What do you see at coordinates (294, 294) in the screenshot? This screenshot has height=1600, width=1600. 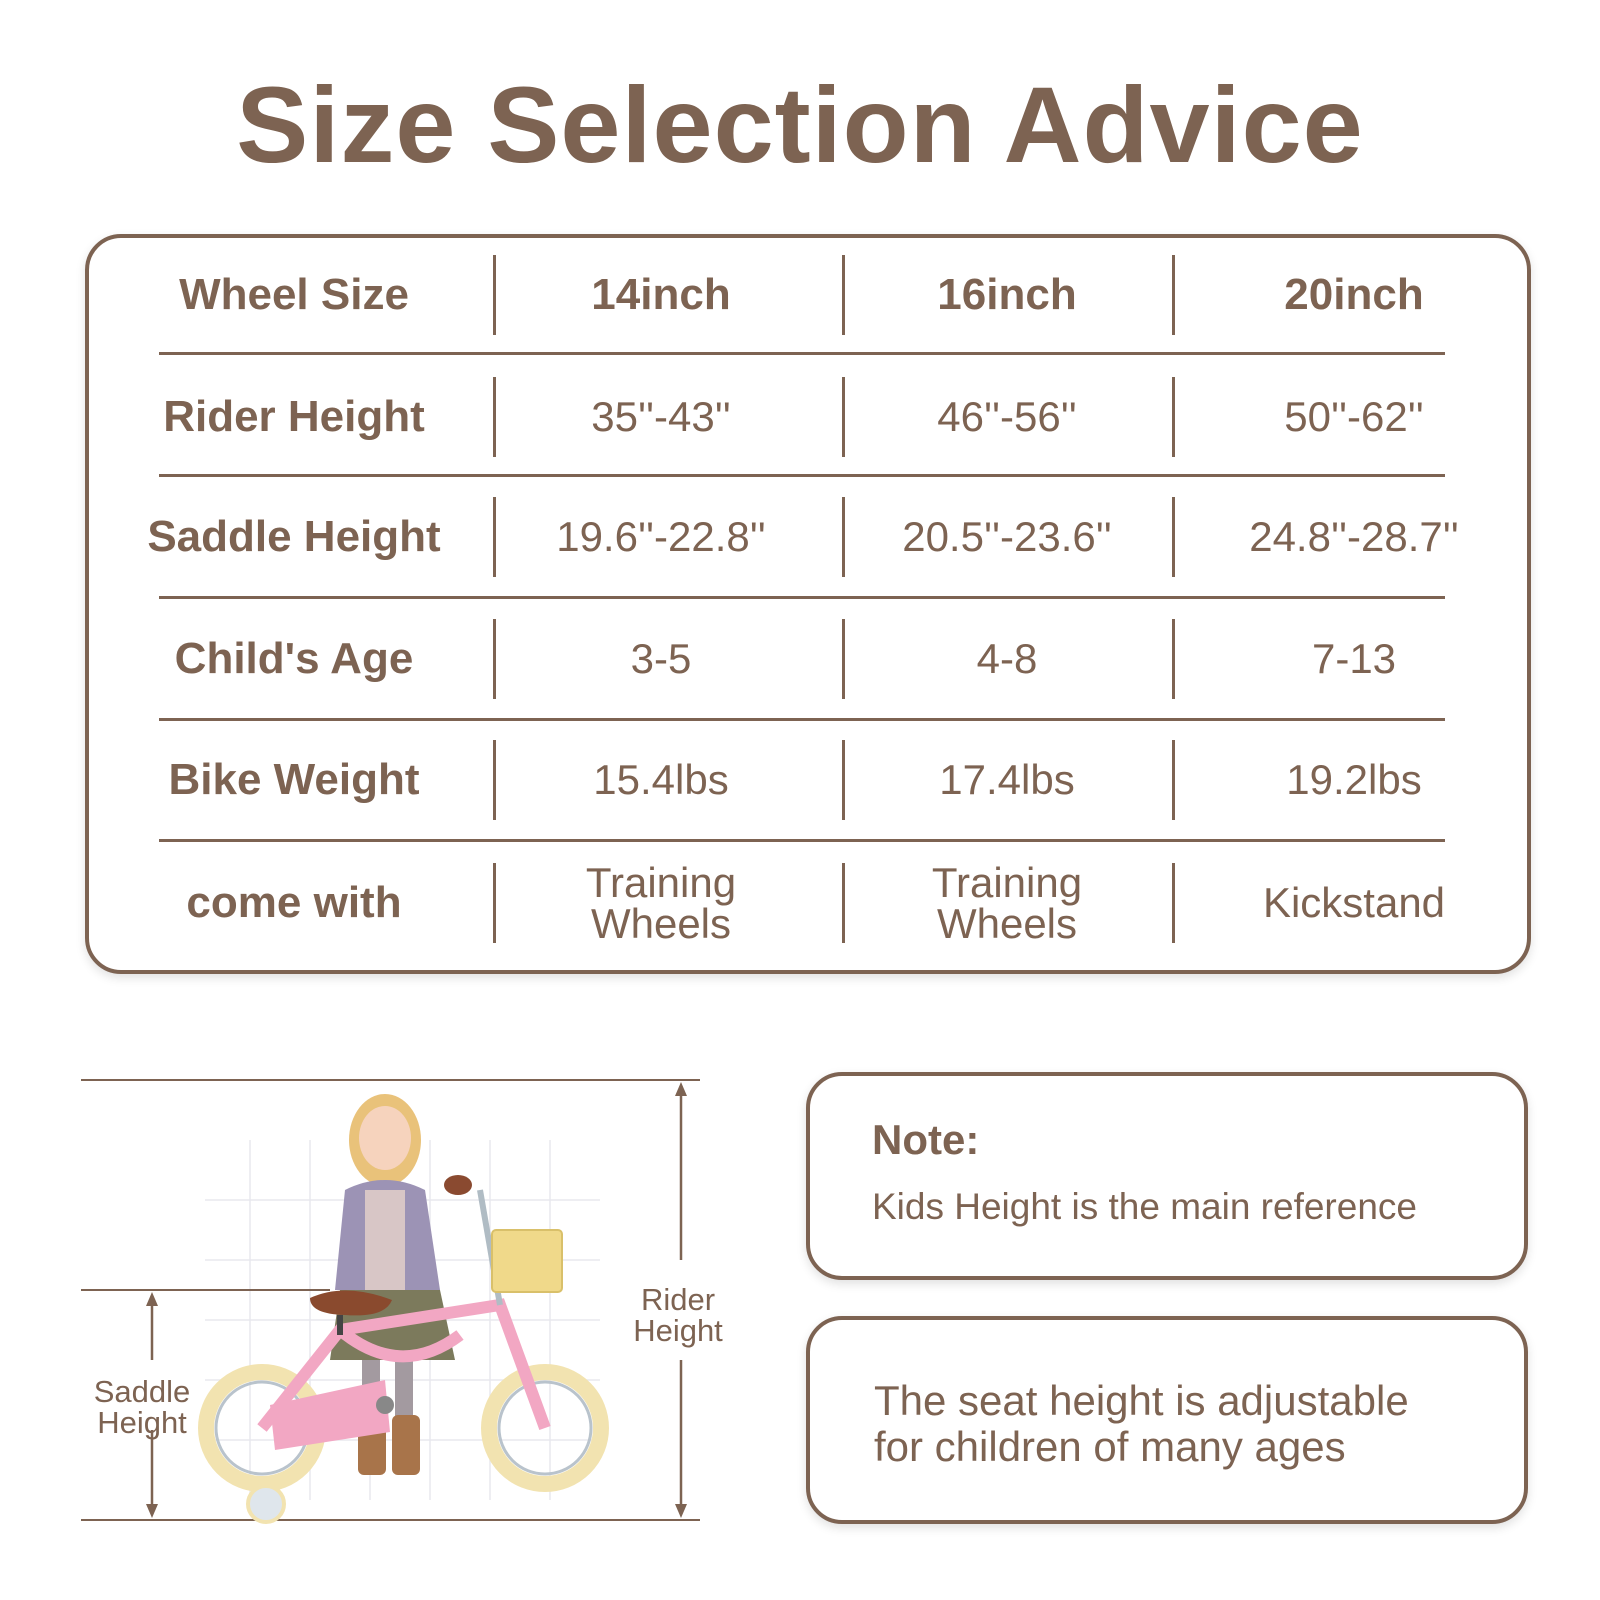 I see `row-label: Wheel Size` at bounding box center [294, 294].